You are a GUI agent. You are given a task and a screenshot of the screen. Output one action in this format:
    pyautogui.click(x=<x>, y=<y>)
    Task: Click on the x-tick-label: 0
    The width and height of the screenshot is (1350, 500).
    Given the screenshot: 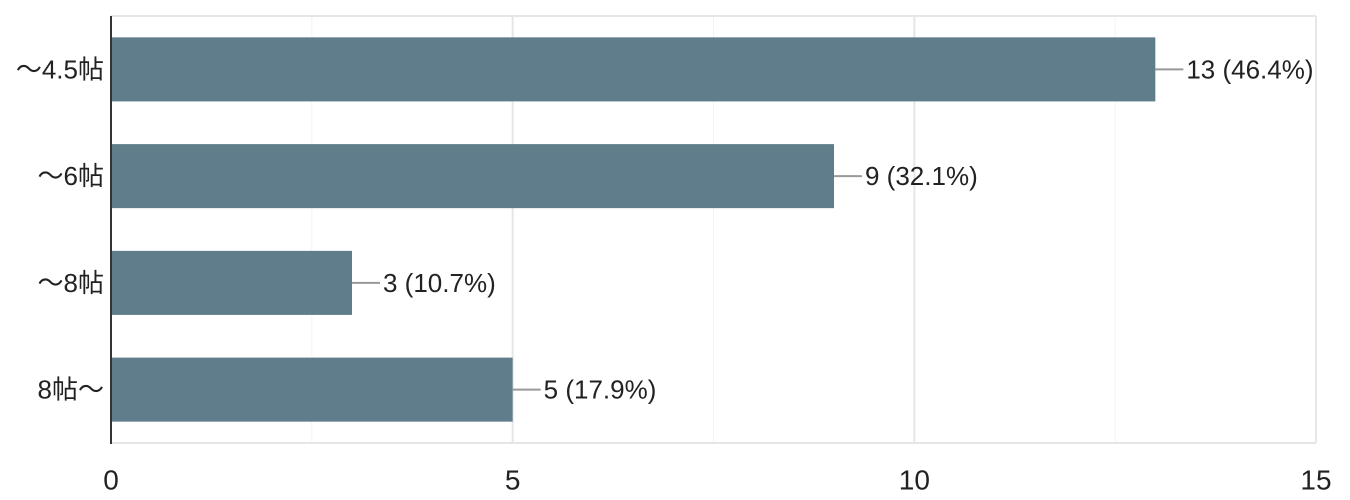 What is the action you would take?
    pyautogui.click(x=111, y=480)
    